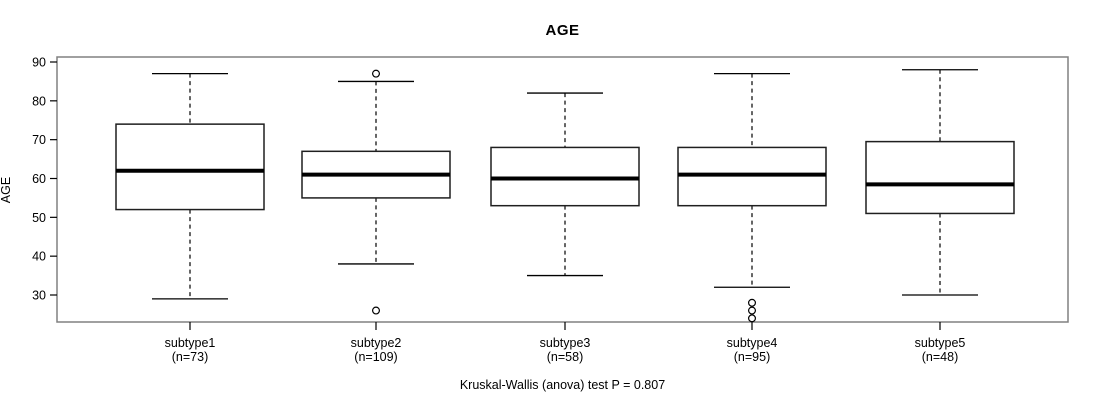  What do you see at coordinates (190, 357) in the screenshot?
I see `x-tick-sublabel: (n=73)` at bounding box center [190, 357].